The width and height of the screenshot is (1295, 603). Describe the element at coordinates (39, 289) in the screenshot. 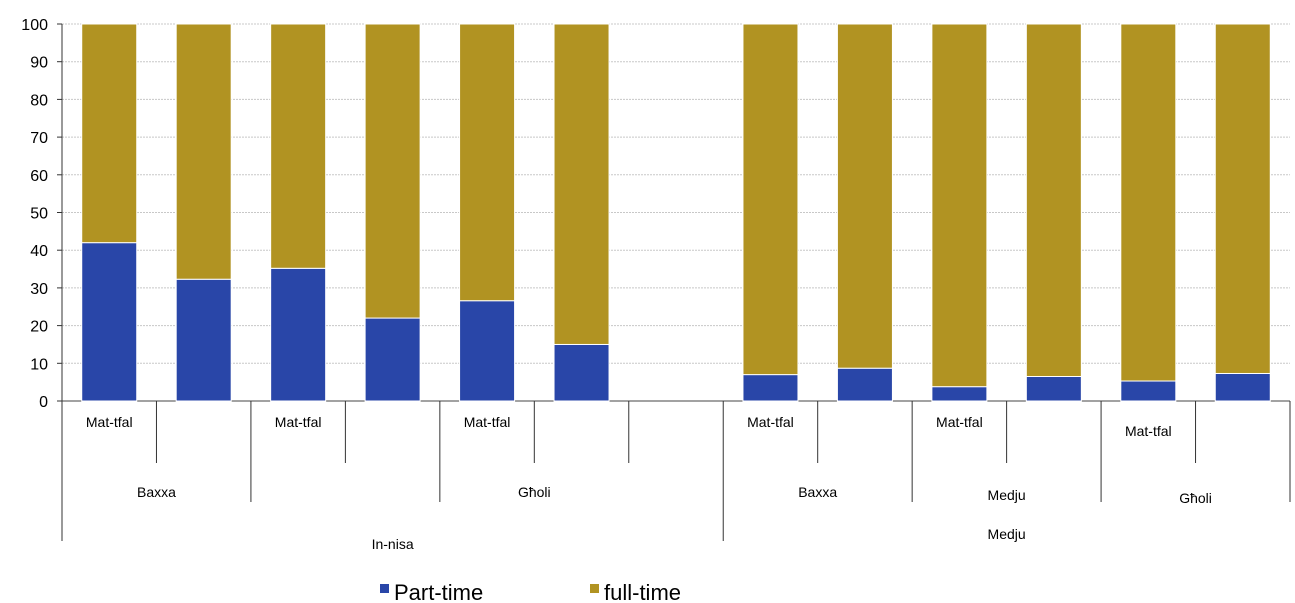

I see `y-tick-label: 30` at that location.